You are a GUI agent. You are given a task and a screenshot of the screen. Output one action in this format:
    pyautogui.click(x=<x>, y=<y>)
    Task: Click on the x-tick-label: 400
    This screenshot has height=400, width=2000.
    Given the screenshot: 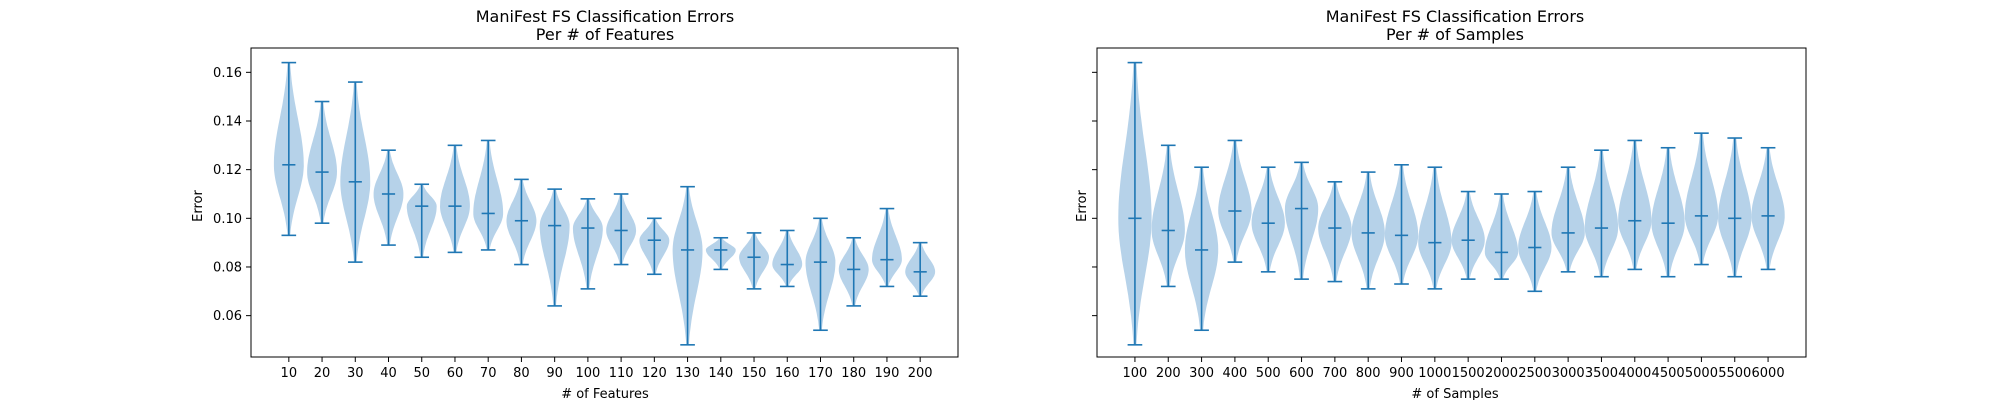 What is the action you would take?
    pyautogui.click(x=1234, y=373)
    